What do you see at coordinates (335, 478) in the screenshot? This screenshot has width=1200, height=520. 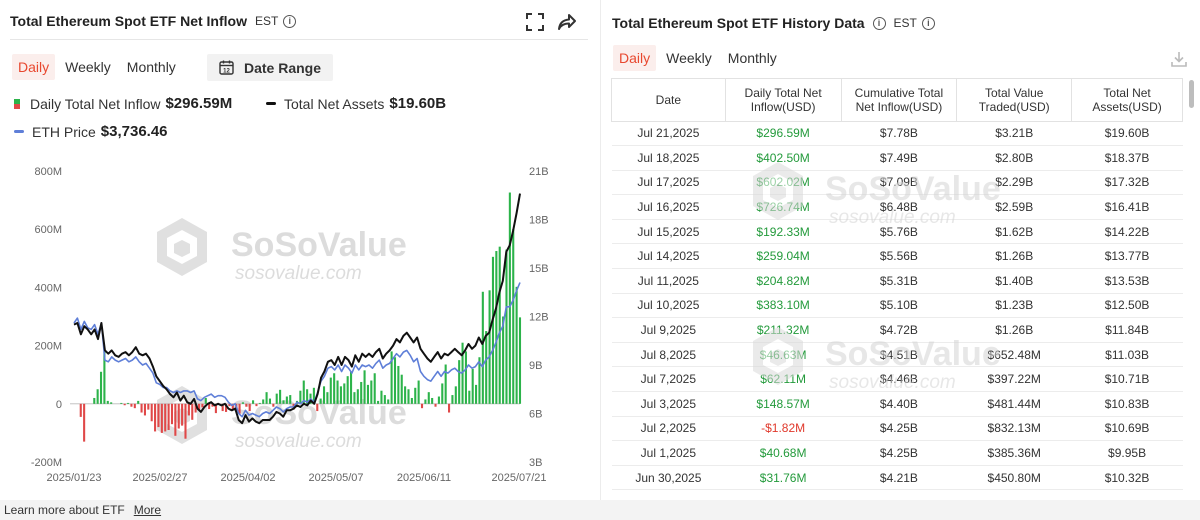 I see `x-tick-label: 2025/05/07` at bounding box center [335, 478].